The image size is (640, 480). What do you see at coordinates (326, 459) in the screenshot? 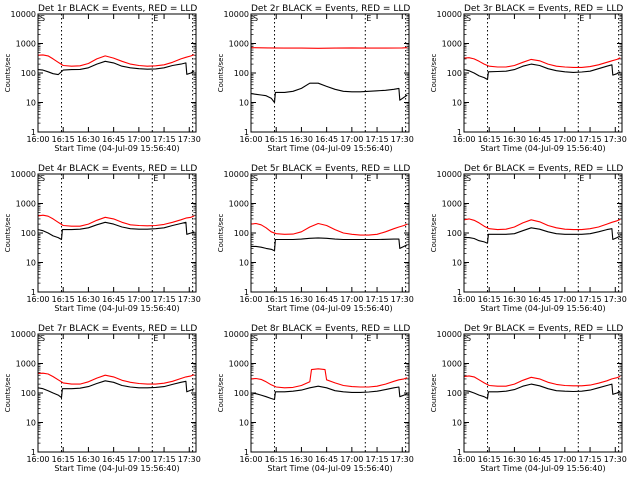
I see `panel-8-xtick-label: 16:45` at bounding box center [326, 459].